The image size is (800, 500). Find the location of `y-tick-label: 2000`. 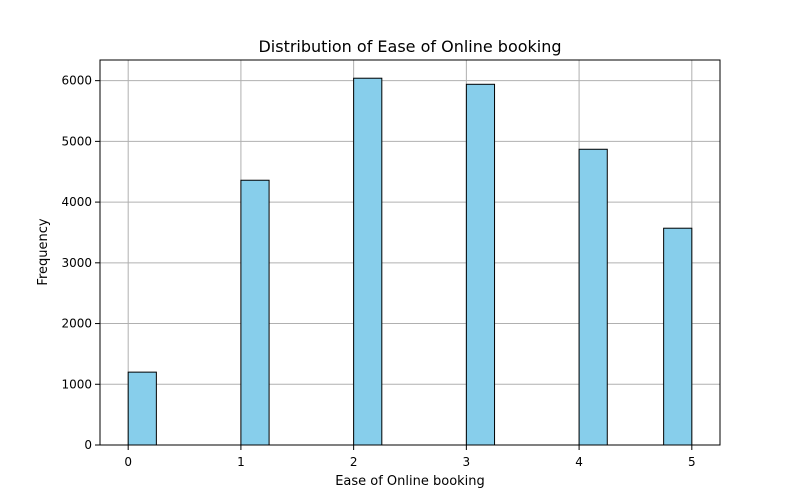

y-tick-label: 2000 is located at coordinates (76, 324).